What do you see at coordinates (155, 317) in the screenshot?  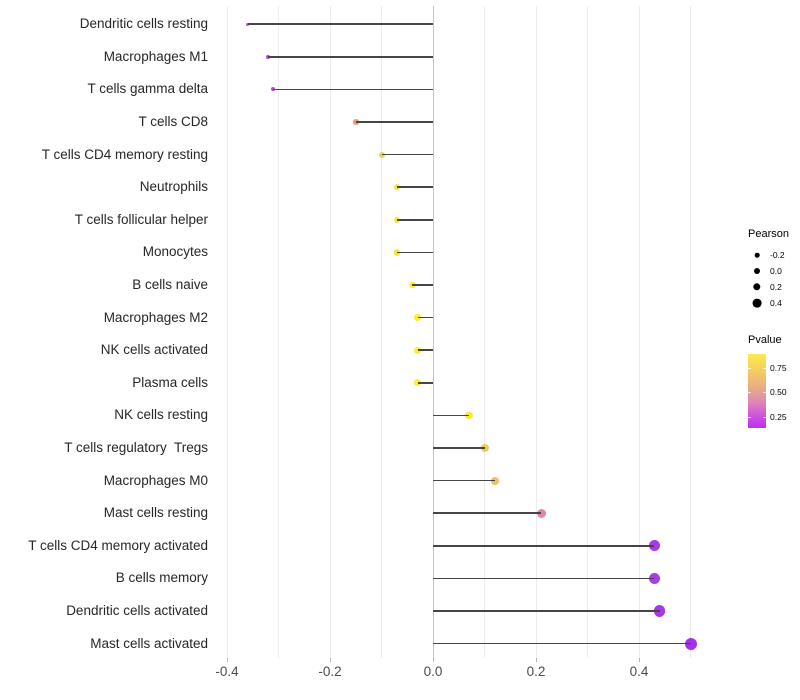 I see `y-axis-label: Macrophages M2` at bounding box center [155, 317].